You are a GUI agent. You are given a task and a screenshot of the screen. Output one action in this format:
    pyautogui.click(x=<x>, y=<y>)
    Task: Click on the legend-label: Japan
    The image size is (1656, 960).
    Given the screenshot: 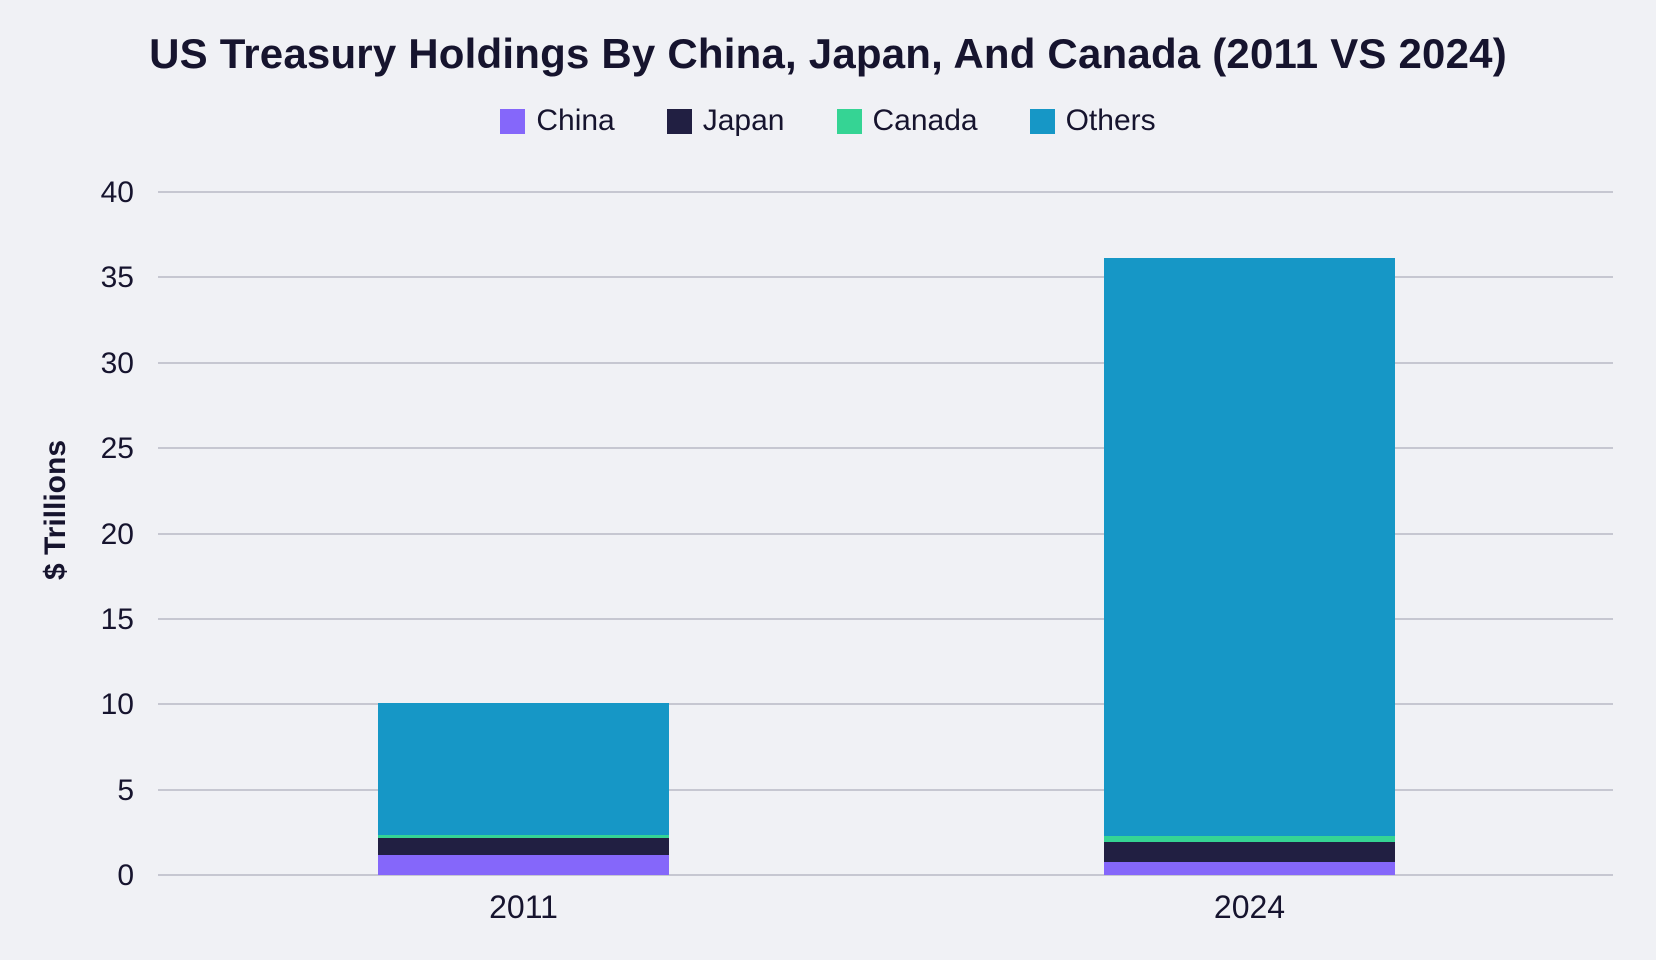 What is the action you would take?
    pyautogui.click(x=743, y=120)
    